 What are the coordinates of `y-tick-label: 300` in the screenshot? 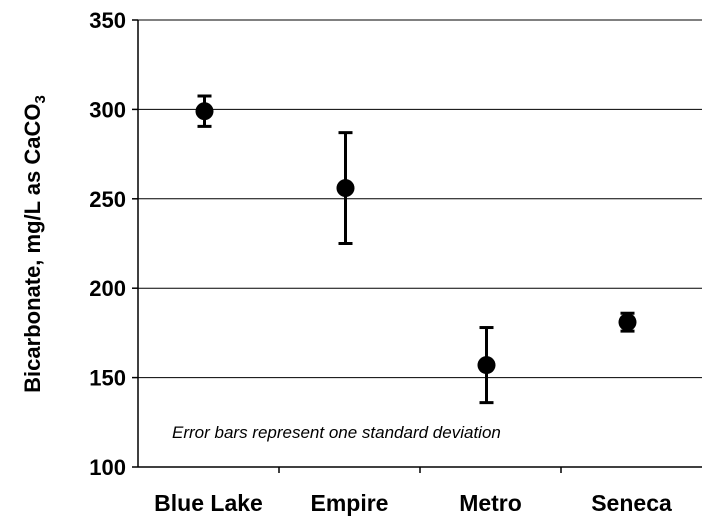 It's located at (107, 109).